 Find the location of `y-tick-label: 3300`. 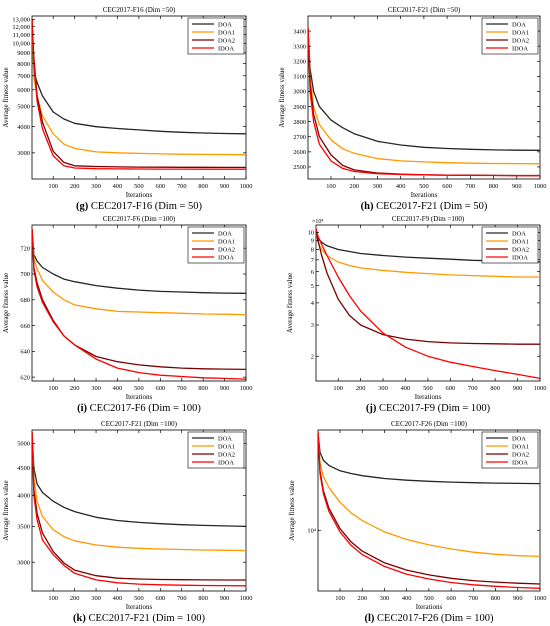

y-tick-label: 3300 is located at coordinates (299, 46).